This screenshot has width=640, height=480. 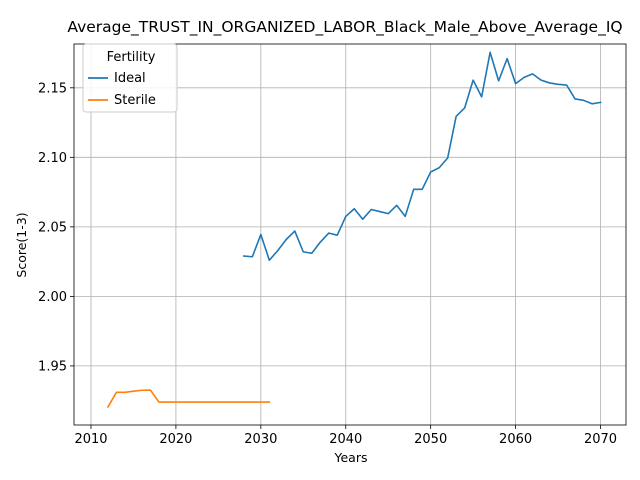 What do you see at coordinates (52, 227) in the screenshot?
I see `y-tick-label: 2.05` at bounding box center [52, 227].